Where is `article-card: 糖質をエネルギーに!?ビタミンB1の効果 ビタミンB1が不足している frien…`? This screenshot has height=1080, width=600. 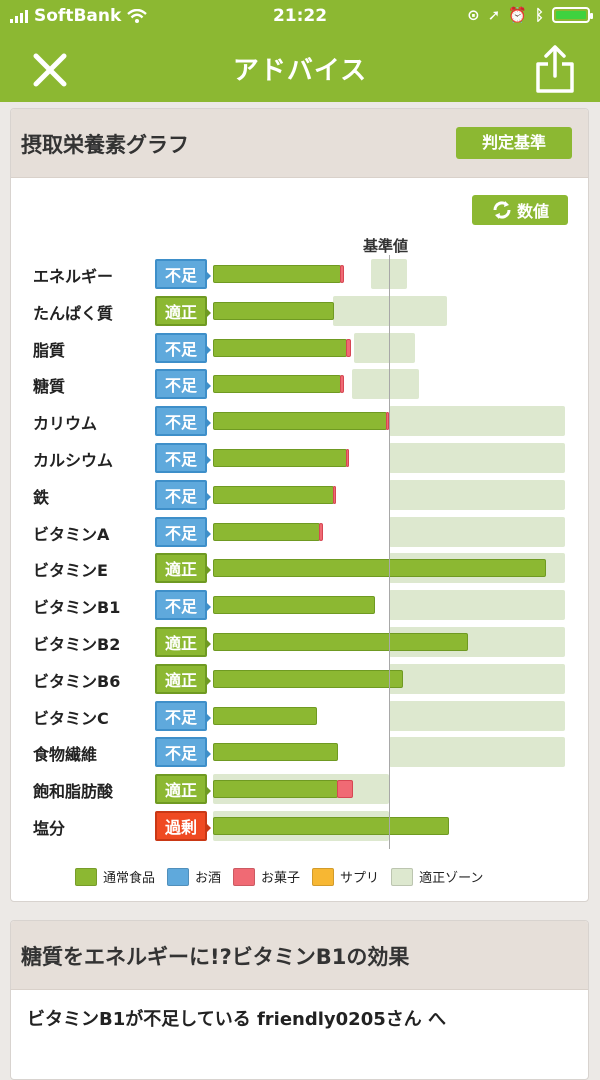 article-card: 糖質をエネルギーに!?ビタミンB1の効果 ビタミンB1が不足している frien… is located at coordinates (299, 1000).